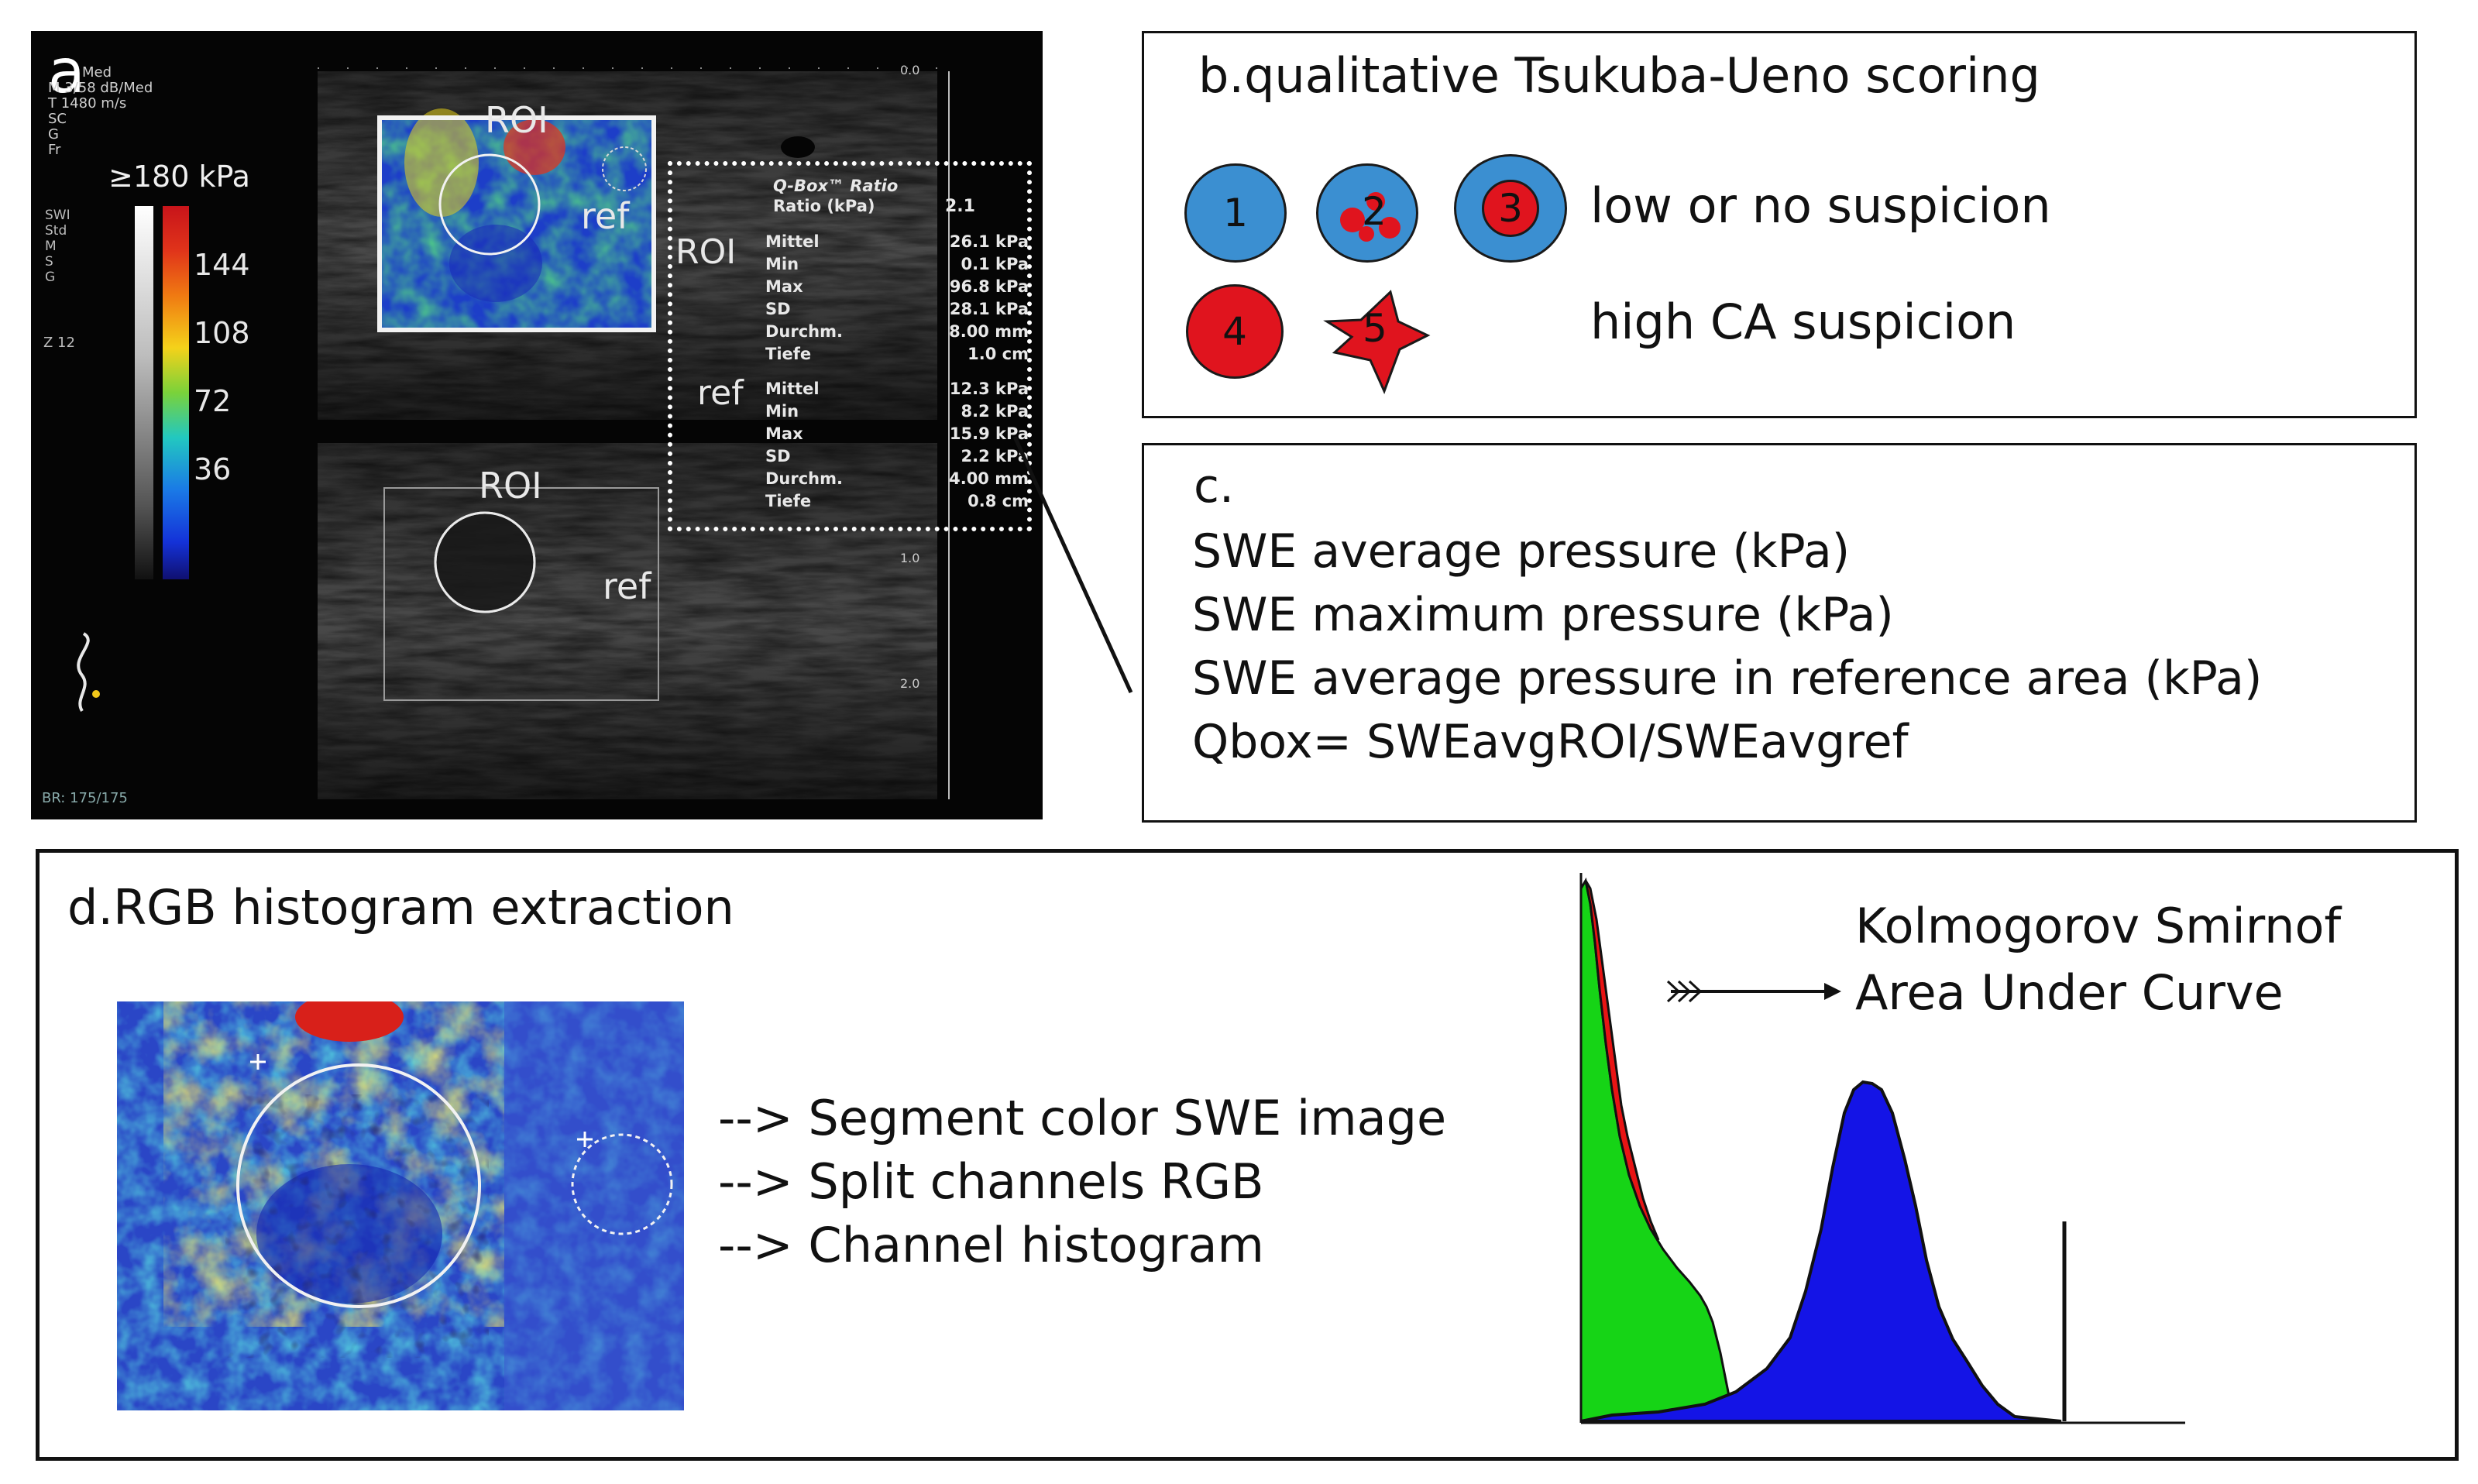  Describe the element at coordinates (1375, 328) in the screenshot. I see `score-label: 5` at that location.